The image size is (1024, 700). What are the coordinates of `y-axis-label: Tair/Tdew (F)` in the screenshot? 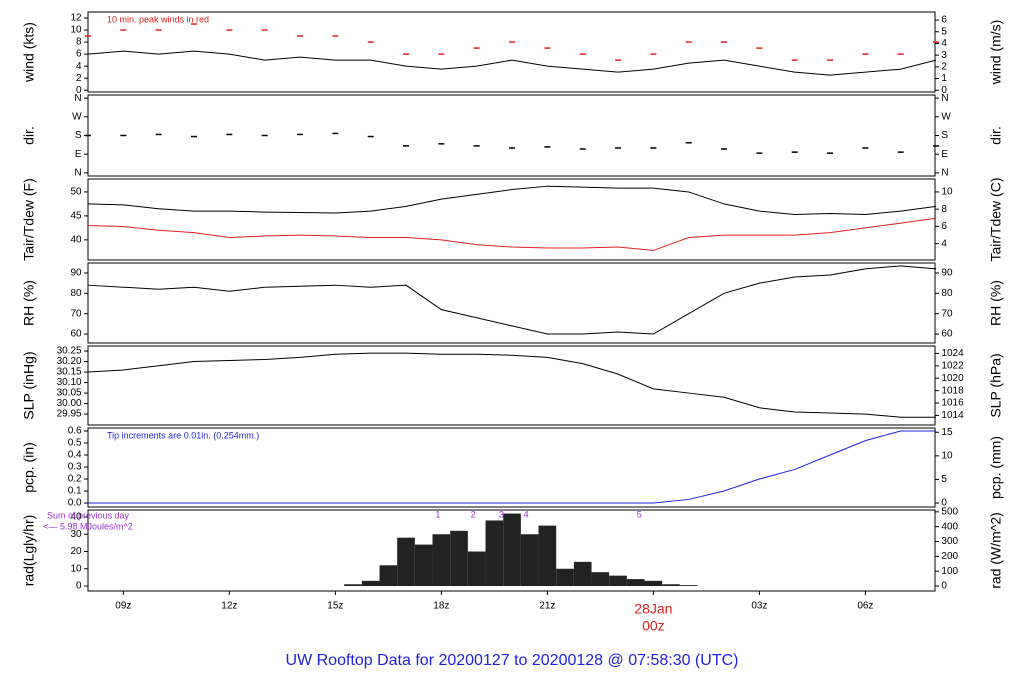 It's located at (29, 219).